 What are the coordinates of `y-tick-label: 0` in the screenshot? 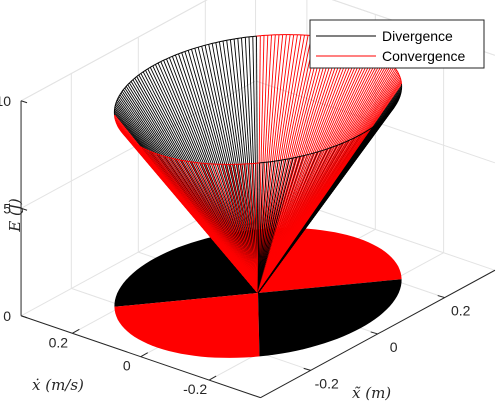 It's located at (127, 366).